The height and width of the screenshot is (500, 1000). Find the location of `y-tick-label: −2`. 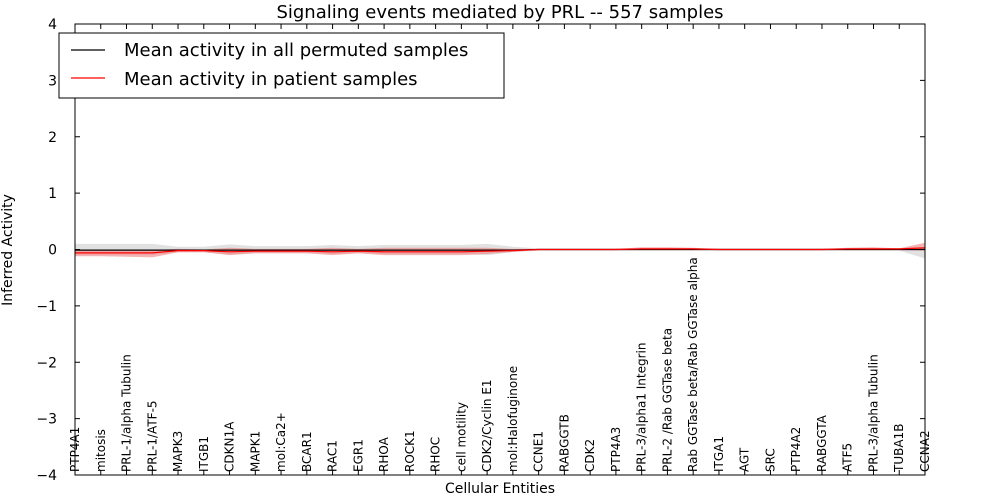

y-tick-label: −2 is located at coordinates (46, 363).